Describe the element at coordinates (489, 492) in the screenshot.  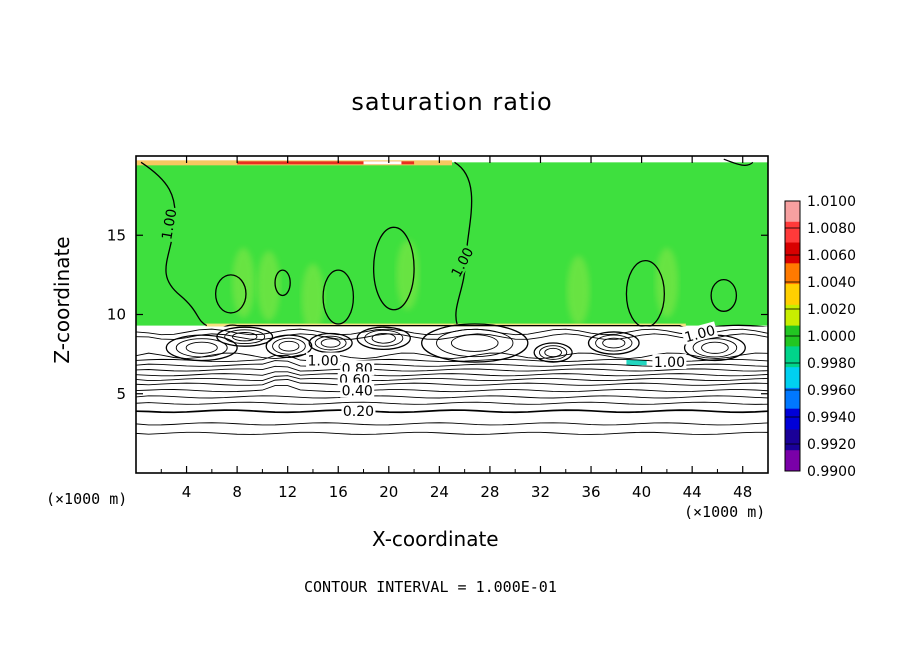
I see `x-tick-label: 28` at that location.